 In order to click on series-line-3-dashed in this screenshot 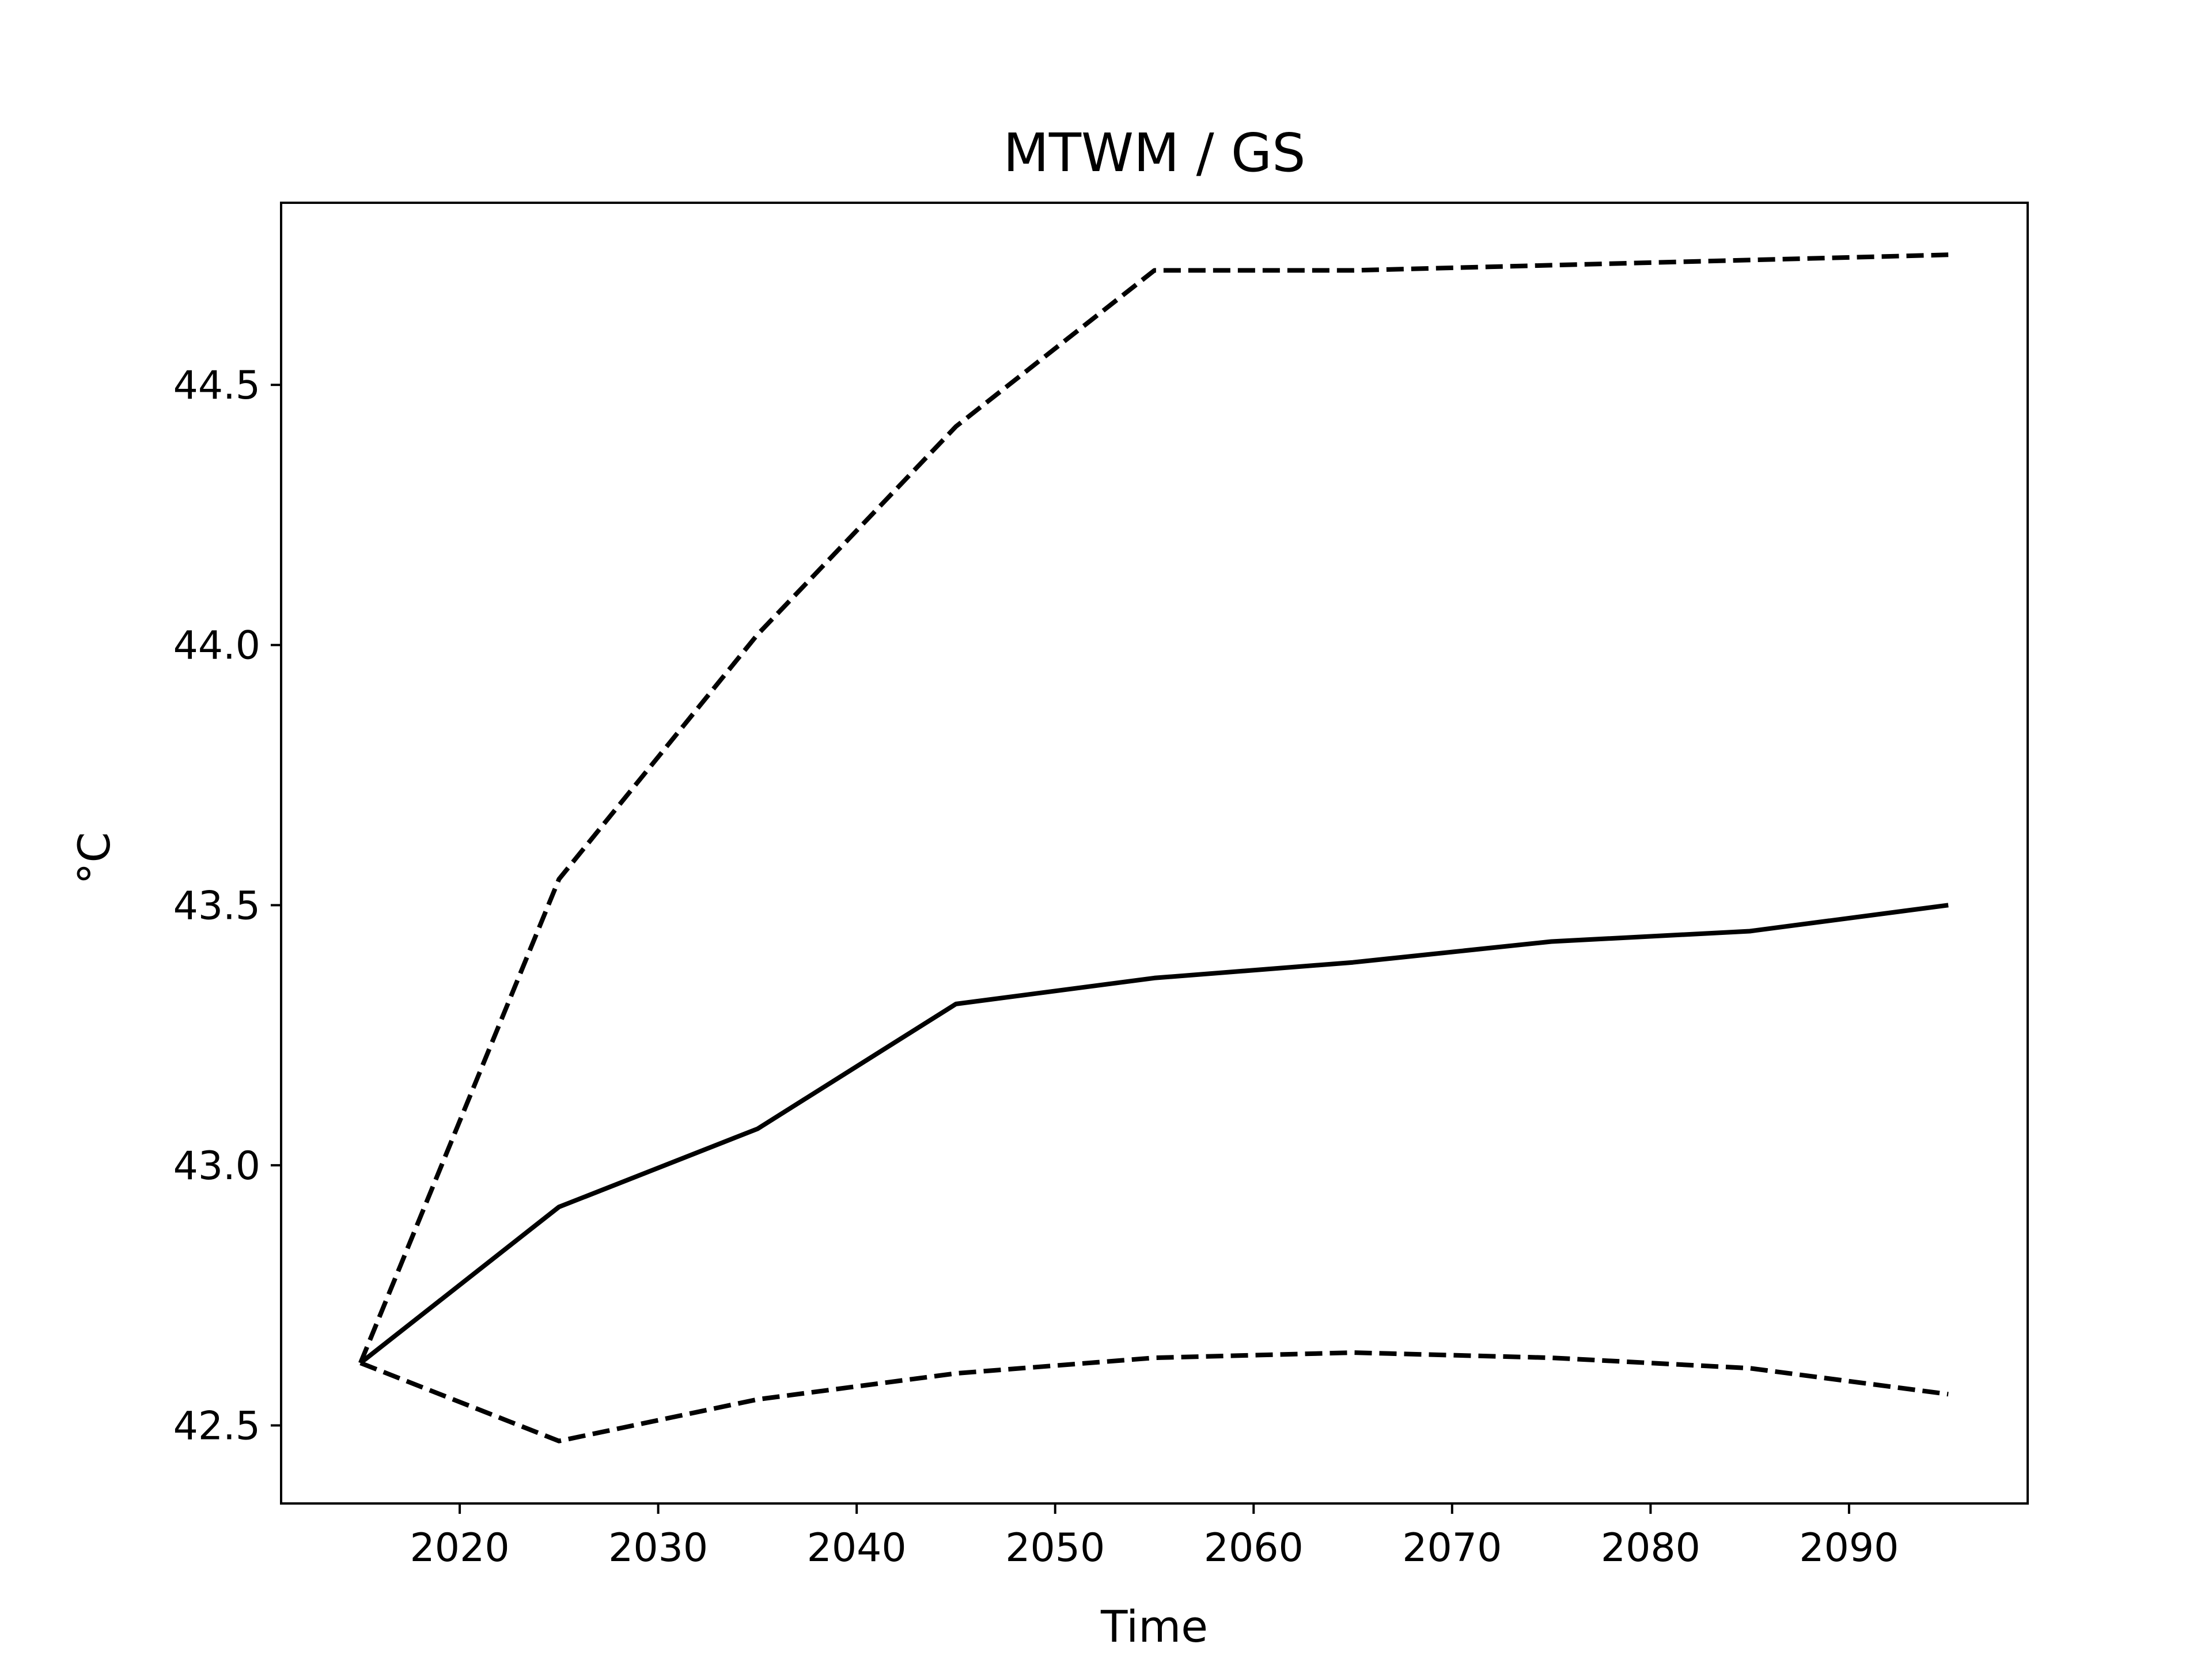, I will do `click(1154, 1397)`.